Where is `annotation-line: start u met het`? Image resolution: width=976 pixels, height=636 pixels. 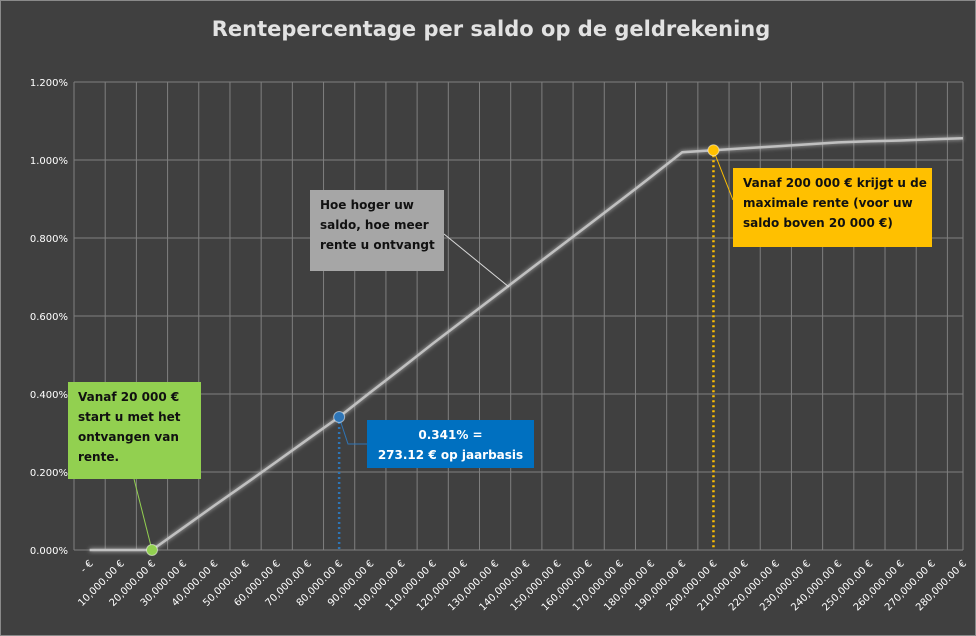 annotation-line: start u met het is located at coordinates (129, 417).